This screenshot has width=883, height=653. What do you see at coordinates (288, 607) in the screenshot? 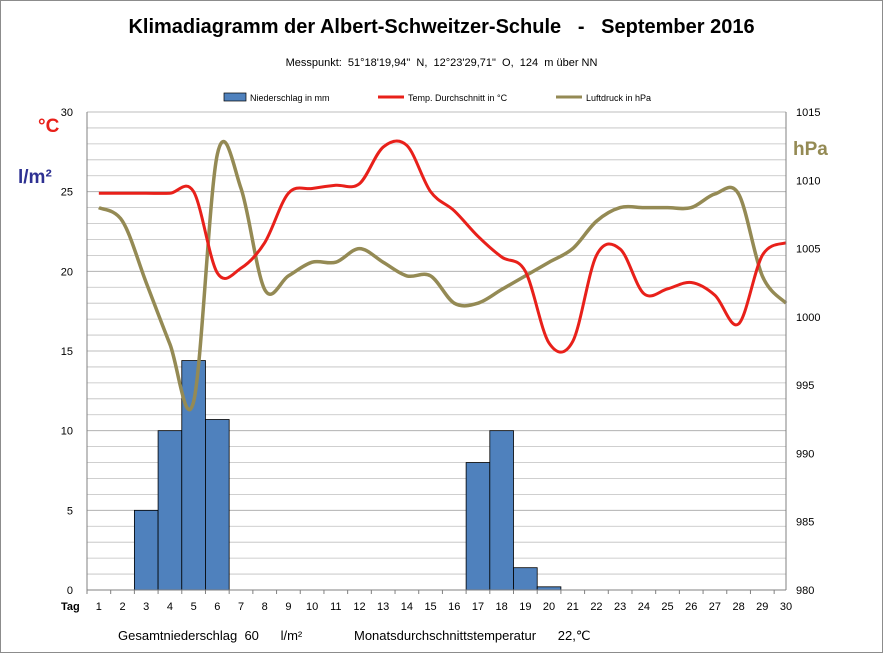
I see `x-tick-label: 9` at bounding box center [288, 607].